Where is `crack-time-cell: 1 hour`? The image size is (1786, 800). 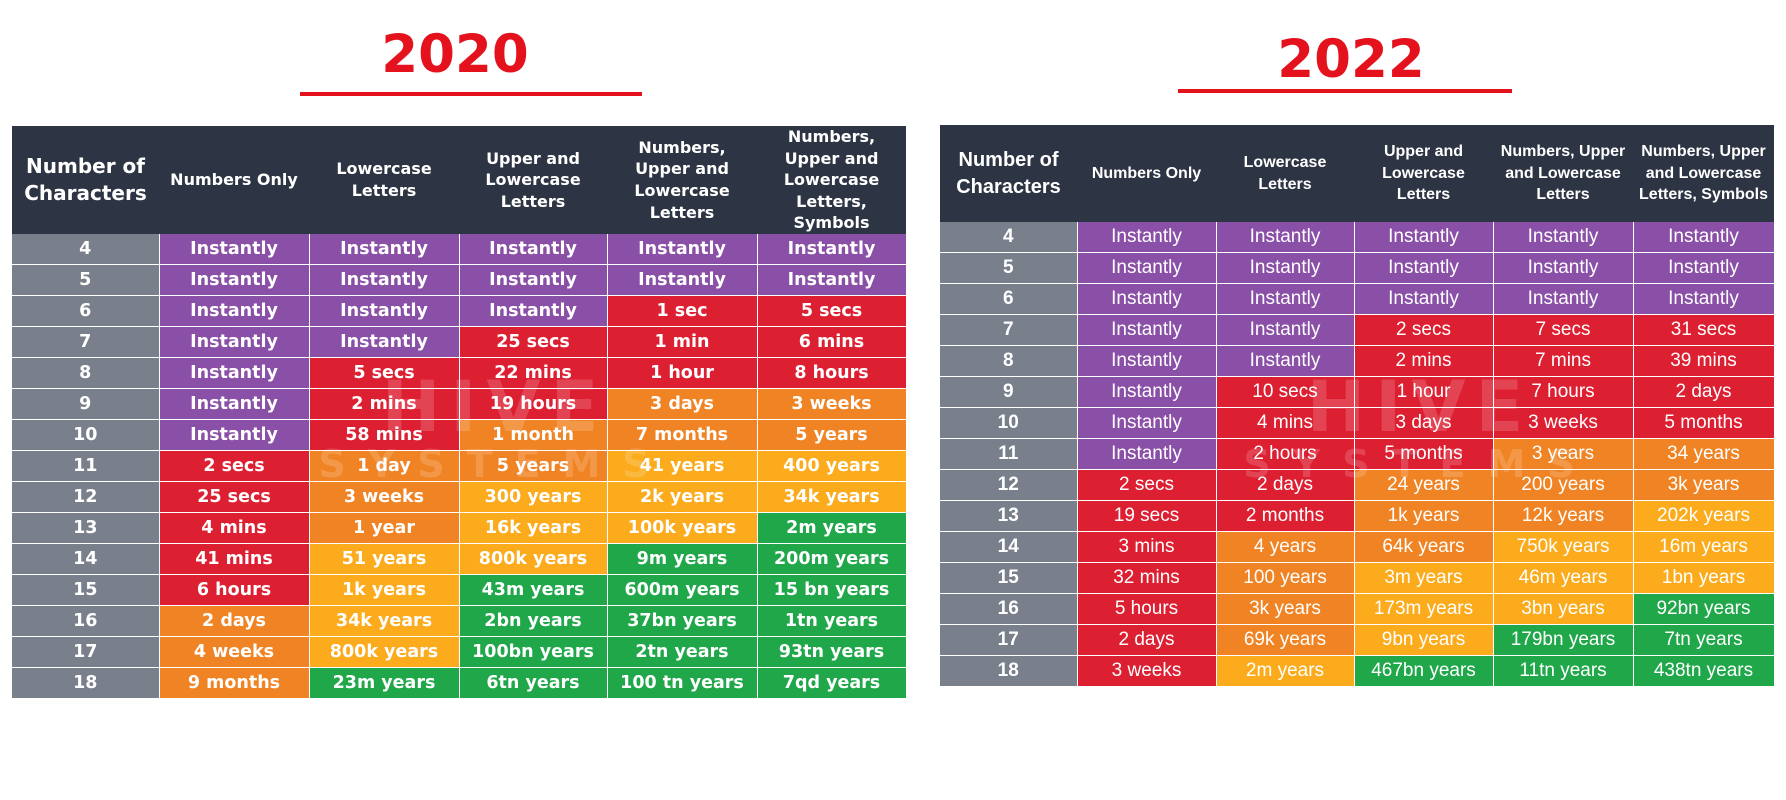 crack-time-cell: 1 hour is located at coordinates (682, 373).